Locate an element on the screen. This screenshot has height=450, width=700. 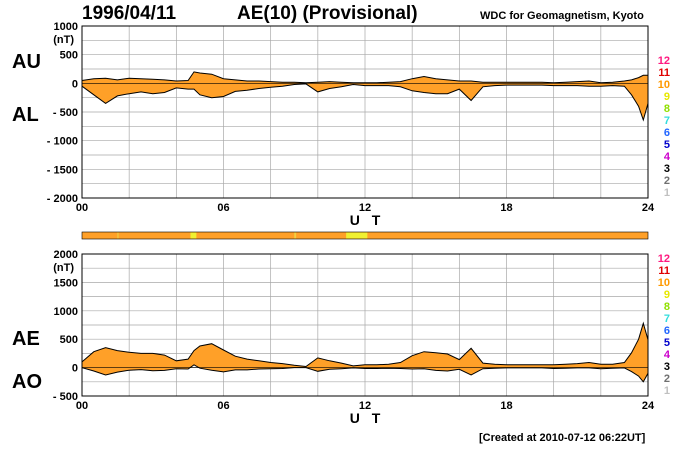
series-line-au is located at coordinates (364, 77).